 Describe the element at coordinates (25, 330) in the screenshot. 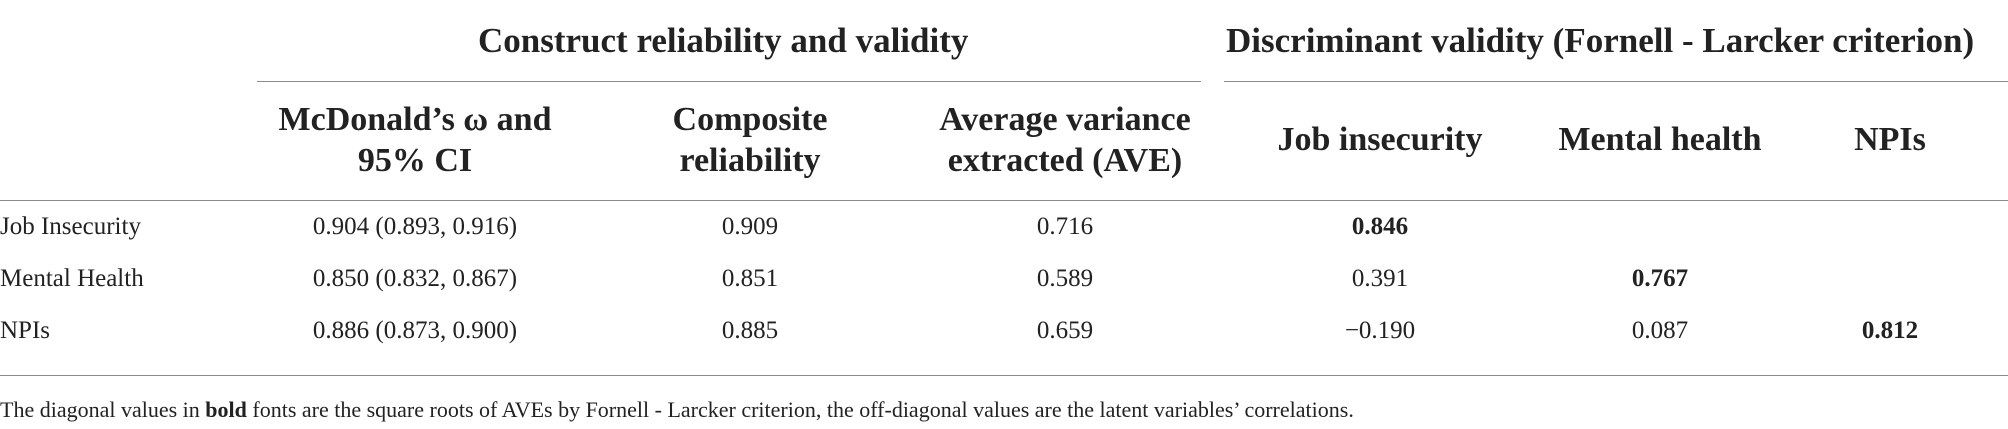

I see `row-label-npis: NPIs` at that location.